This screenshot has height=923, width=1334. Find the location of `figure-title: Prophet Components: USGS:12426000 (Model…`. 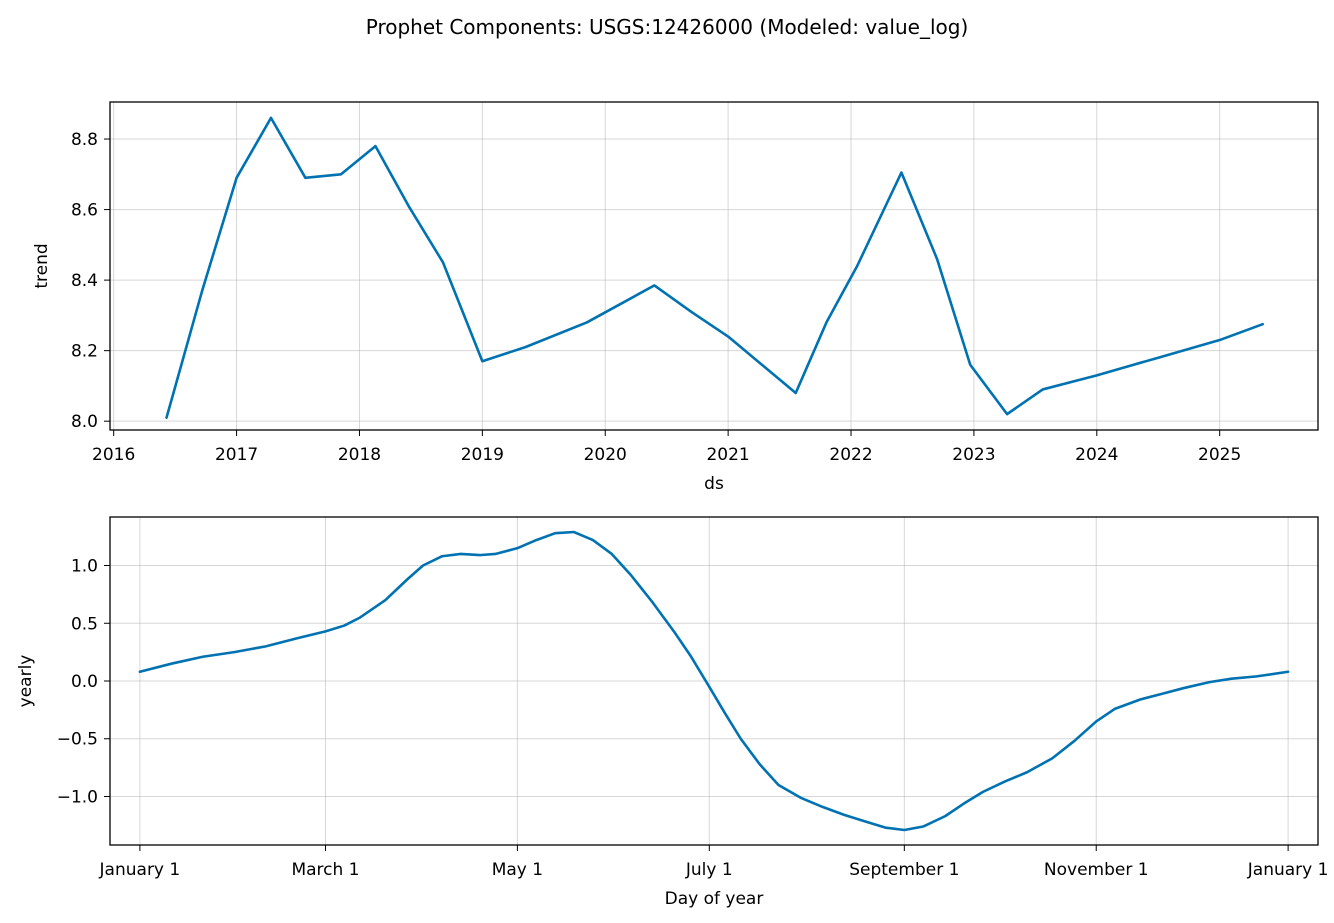

figure-title: Prophet Components: USGS:12426000 (Model… is located at coordinates (667, 27).